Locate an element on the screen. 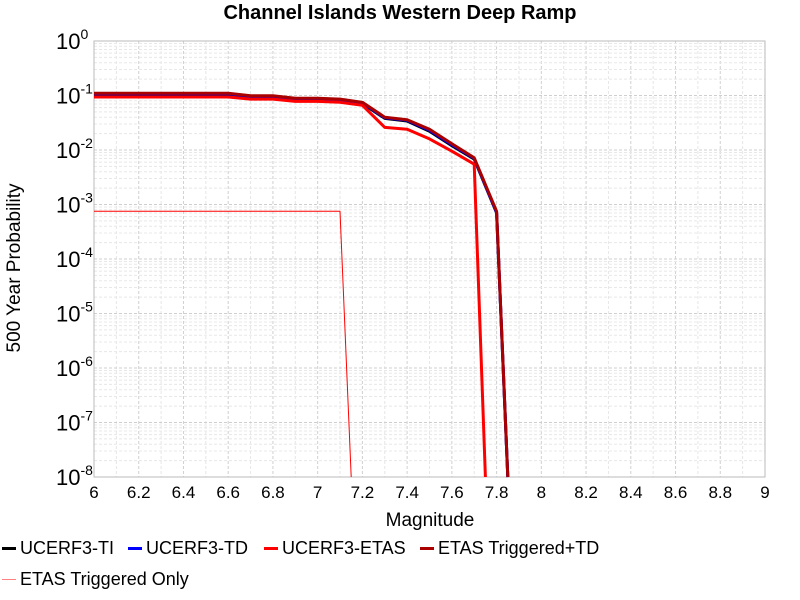 Image resolution: width=800 pixels, height=600 pixels. x-tick-label: 6.2 is located at coordinates (139, 492).